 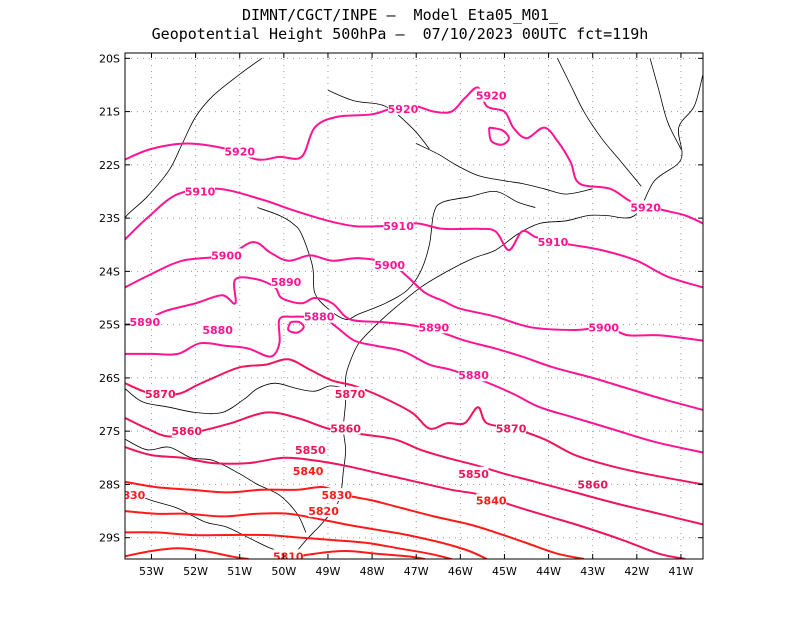 I want to click on map-title-line-1: DIMNT/CGCT/INPE – Model Eta05_M01_, so click(x=400, y=15).